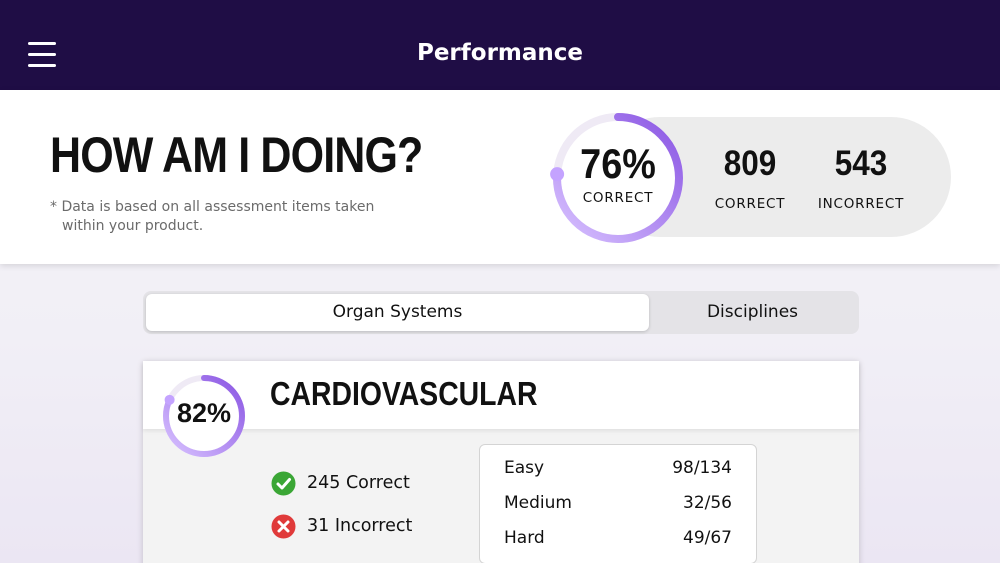 This screenshot has height=563, width=1000. I want to click on headline: HOW AM I DOING?, so click(236, 155).